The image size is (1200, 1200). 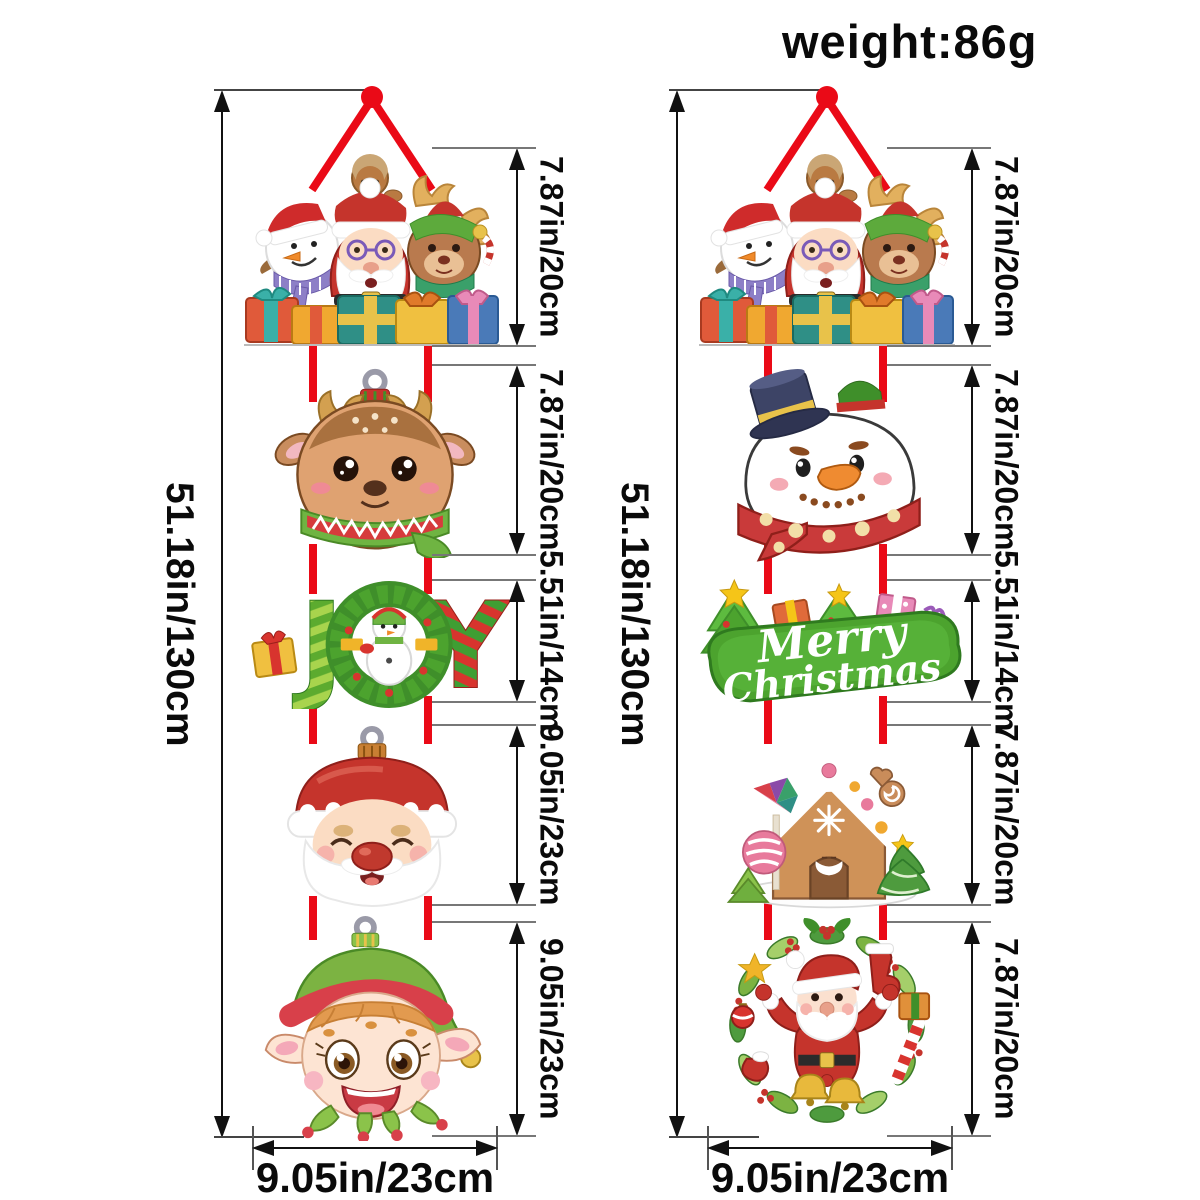 I want to click on joy-letter-j: J, so click(x=318, y=643).